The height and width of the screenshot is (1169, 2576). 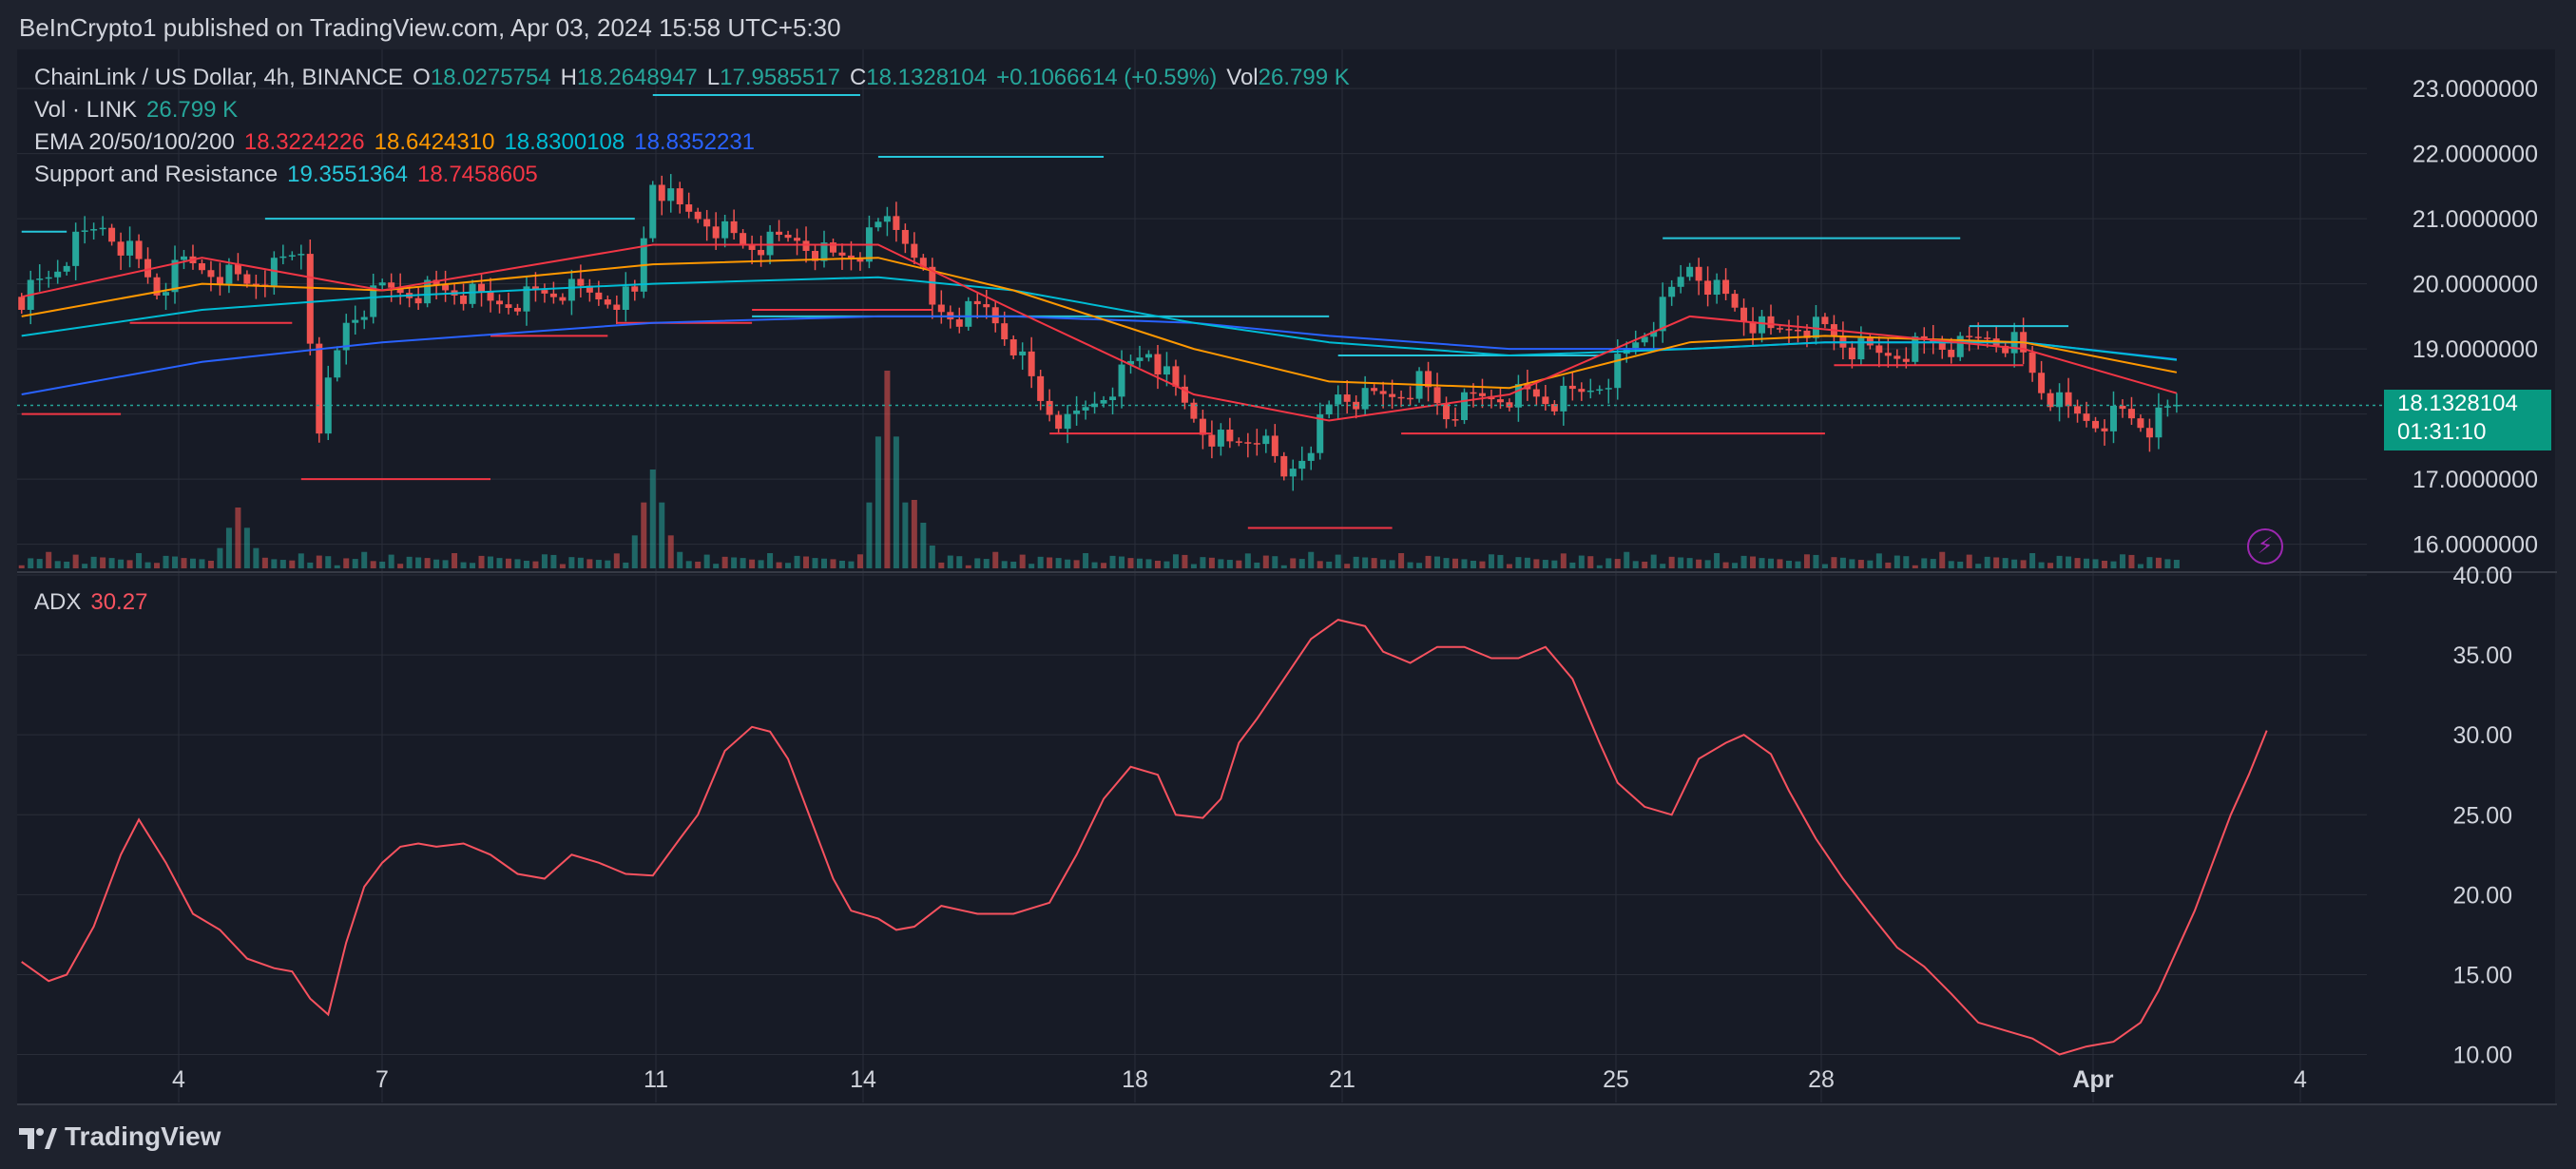 I want to click on low-label: L, so click(x=713, y=77).